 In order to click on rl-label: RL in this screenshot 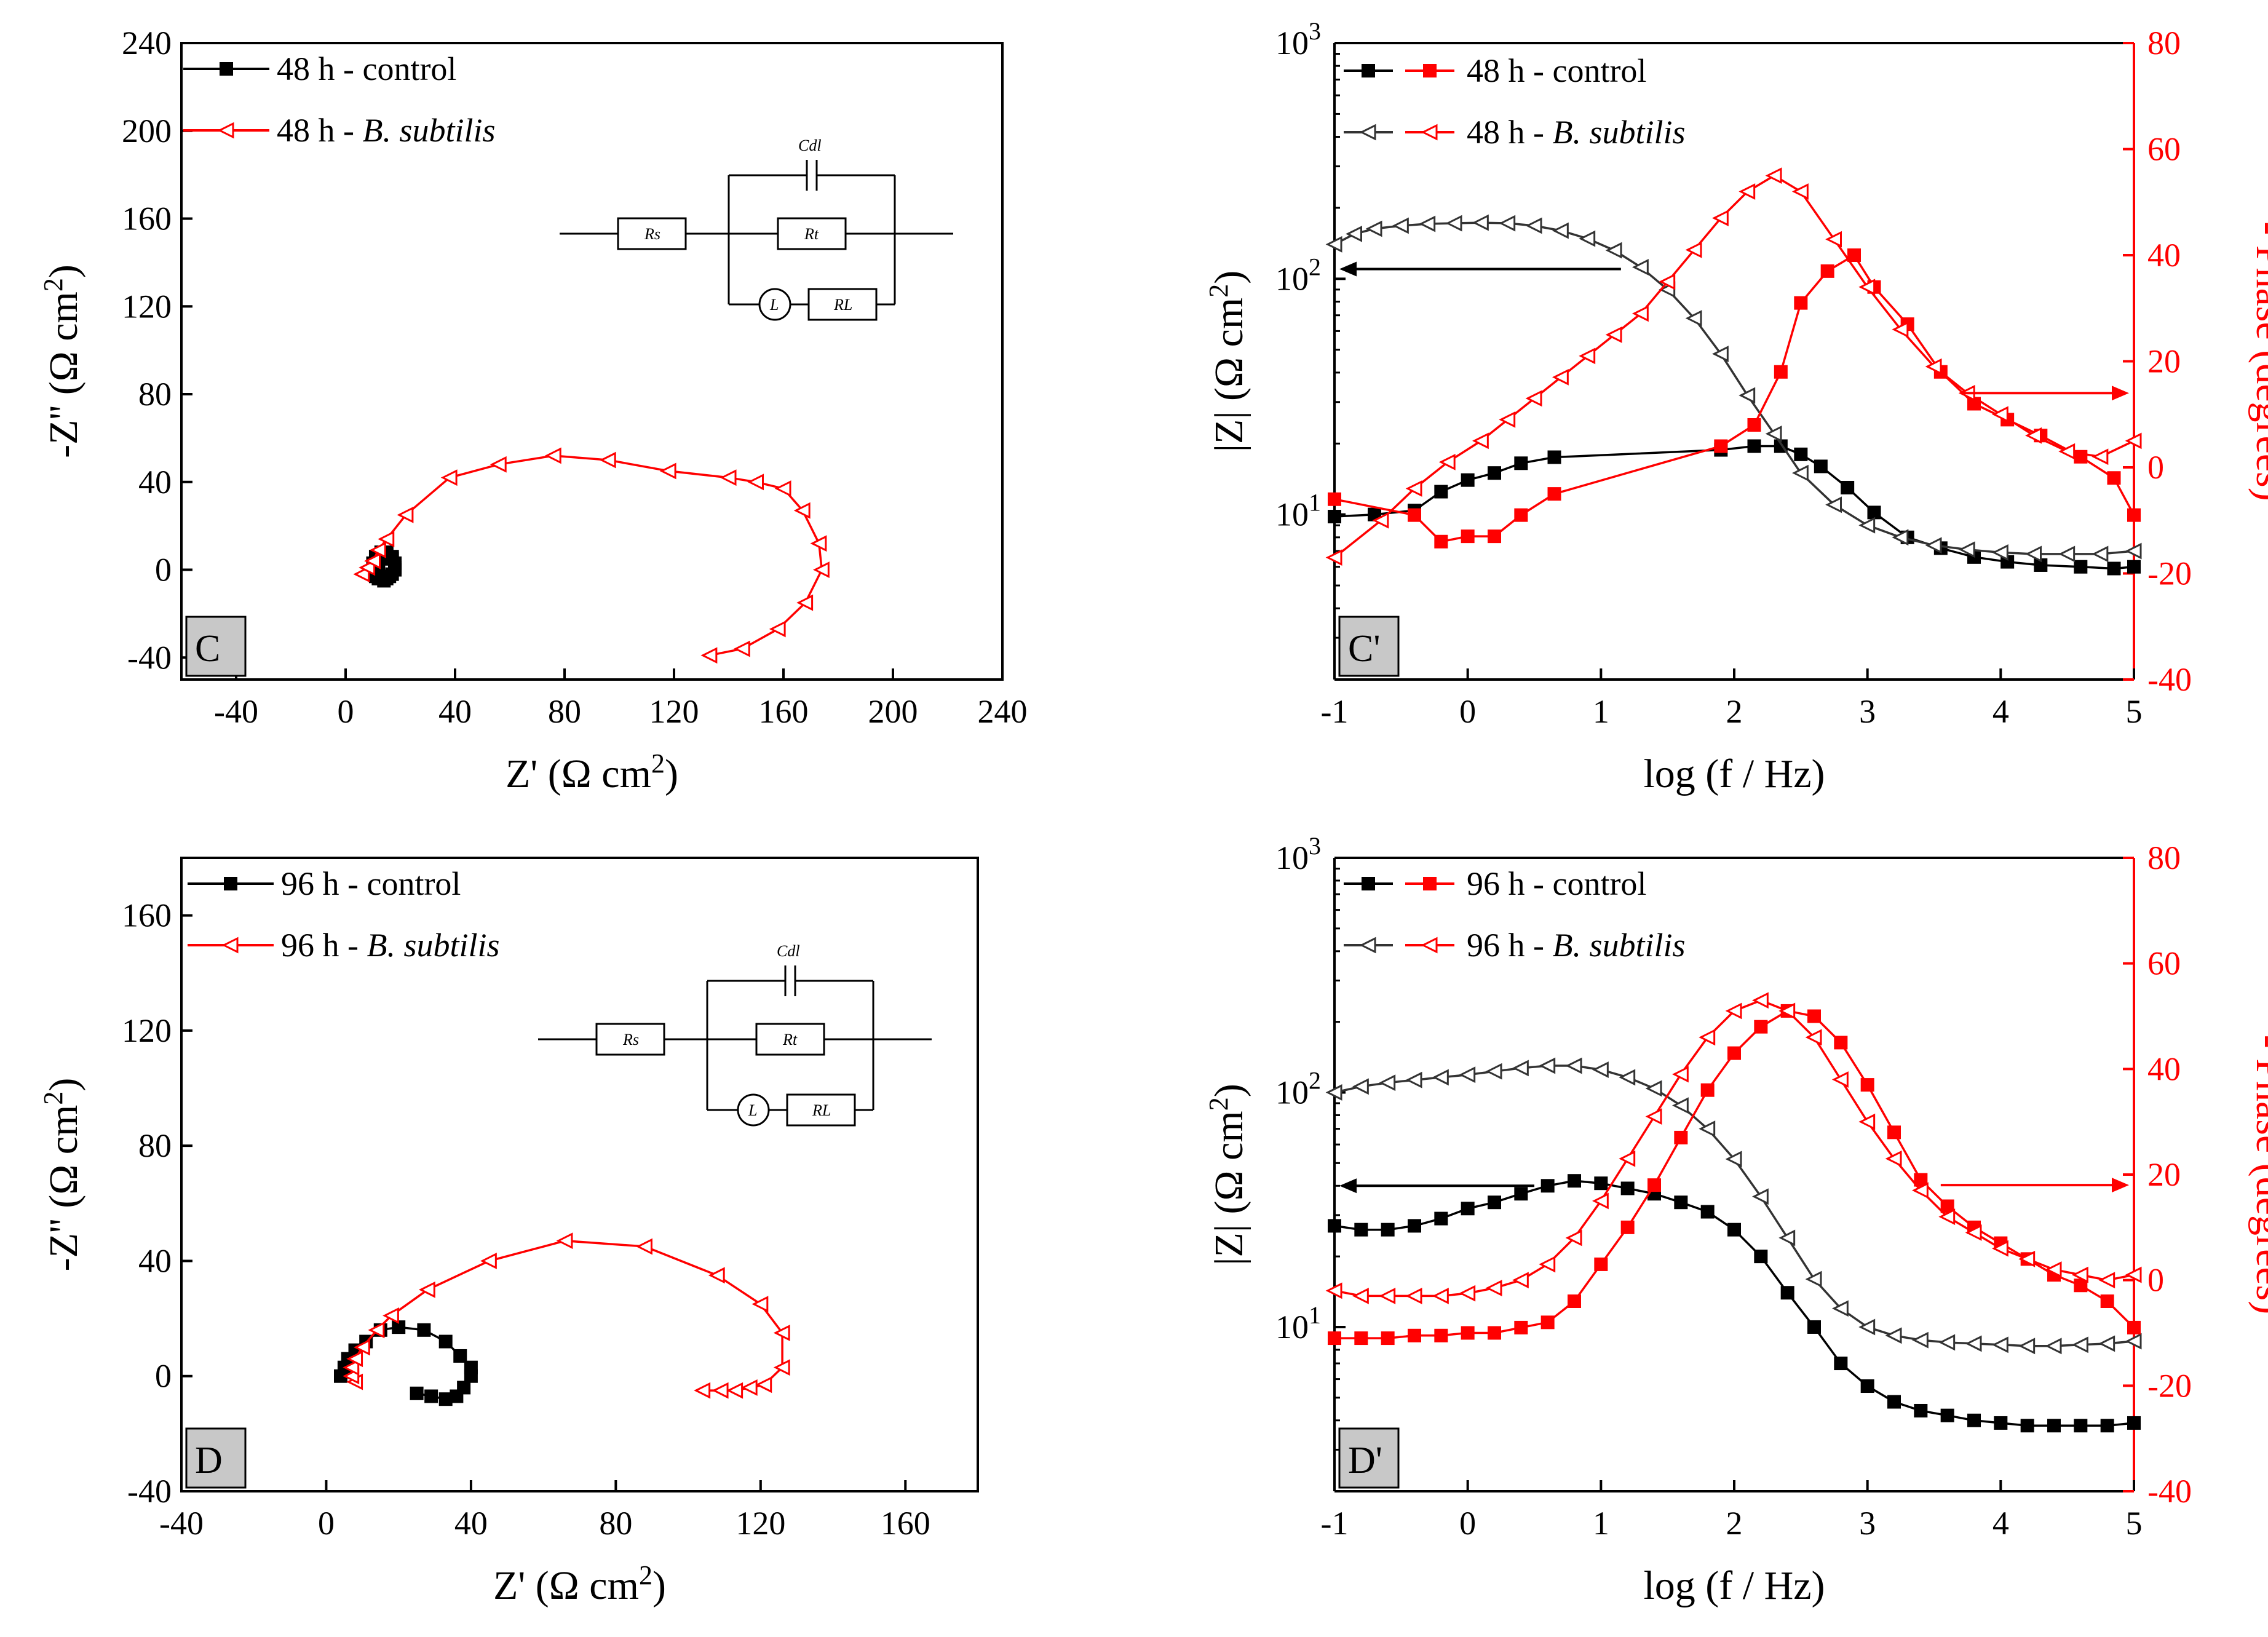, I will do `click(821, 1110)`.